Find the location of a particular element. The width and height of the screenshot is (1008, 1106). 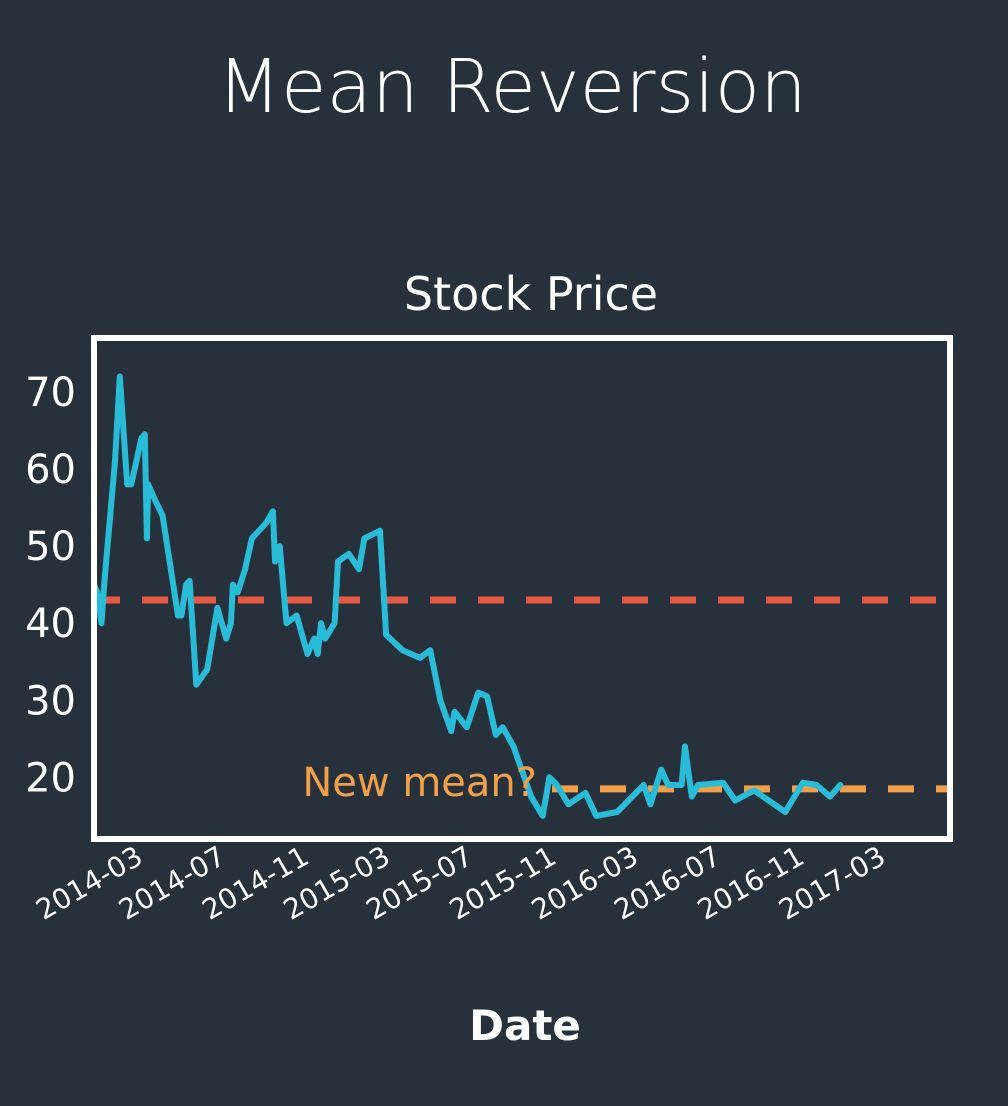

y-tick-label: 30 is located at coordinates (50, 701).